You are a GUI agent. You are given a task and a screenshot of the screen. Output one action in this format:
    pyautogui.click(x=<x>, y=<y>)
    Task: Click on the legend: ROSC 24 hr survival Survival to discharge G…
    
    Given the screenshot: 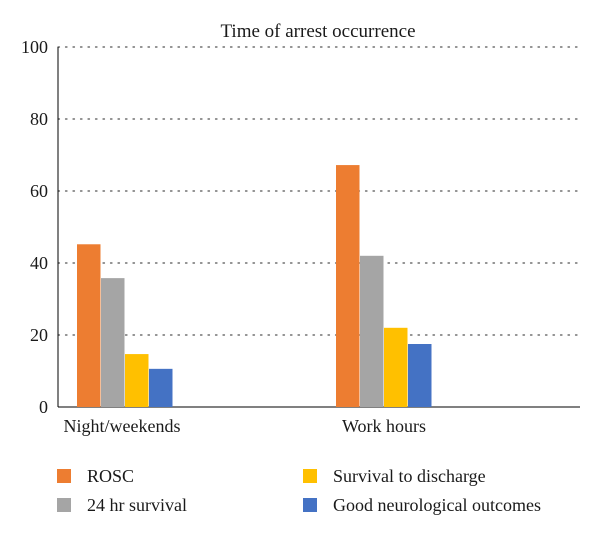 What is the action you would take?
    pyautogui.click(x=299, y=490)
    